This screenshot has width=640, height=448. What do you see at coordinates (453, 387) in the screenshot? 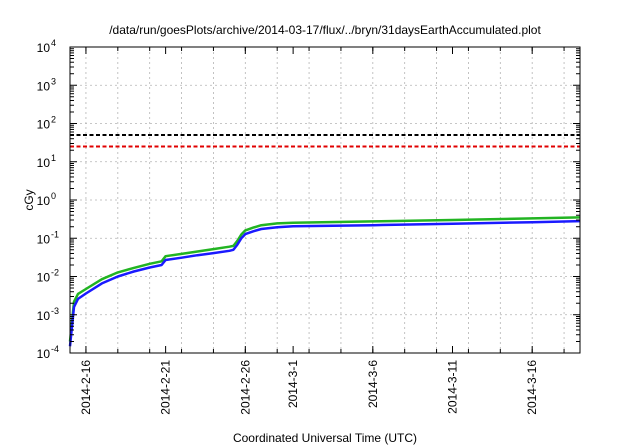
I see `x-tick-label: 2014-3-11` at bounding box center [453, 387].